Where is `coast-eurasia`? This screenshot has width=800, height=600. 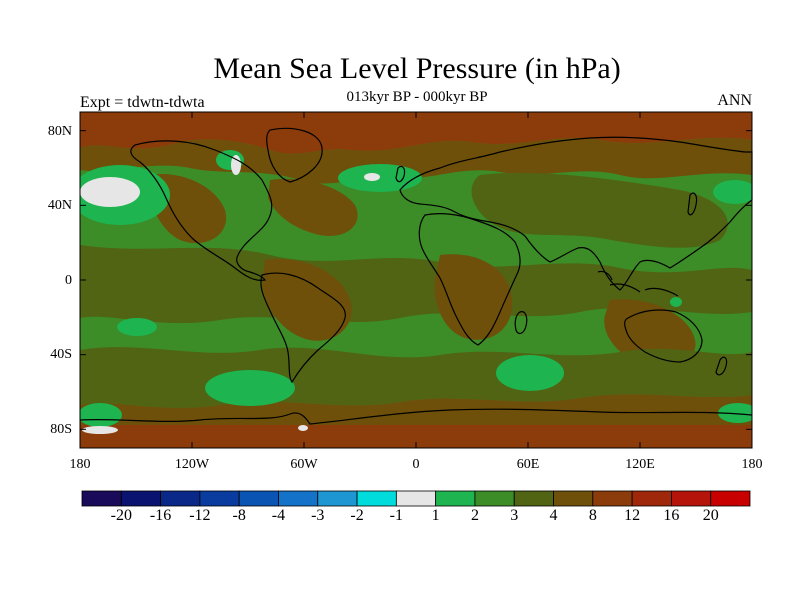 coast-eurasia is located at coordinates (576, 213).